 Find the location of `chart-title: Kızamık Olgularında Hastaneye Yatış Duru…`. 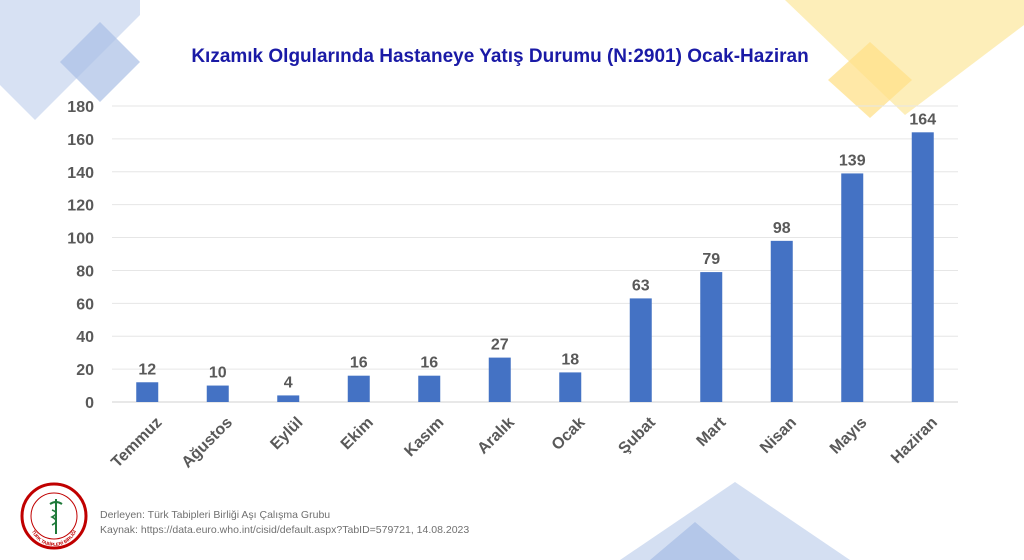

chart-title: Kızamık Olgularında Hastaneye Yatış Duru… is located at coordinates (500, 56).